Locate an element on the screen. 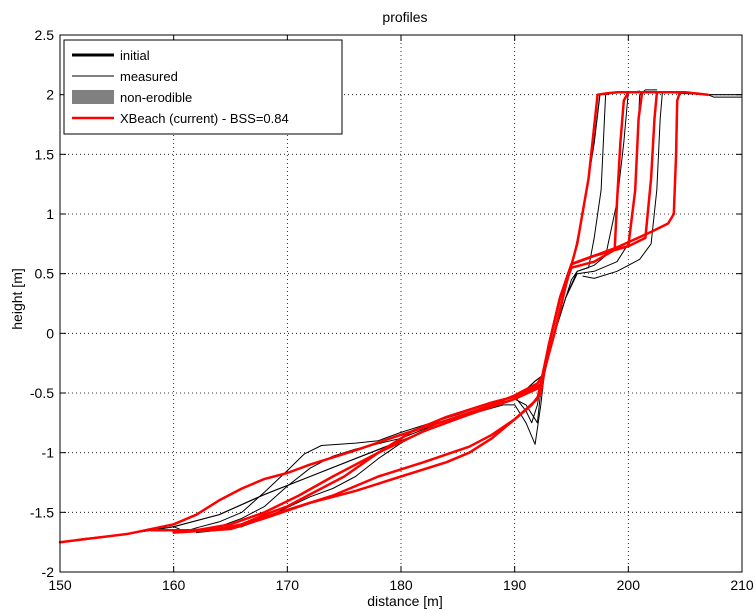 This screenshot has width=755, height=612. x-tick-label: 150 is located at coordinates (60, 585).